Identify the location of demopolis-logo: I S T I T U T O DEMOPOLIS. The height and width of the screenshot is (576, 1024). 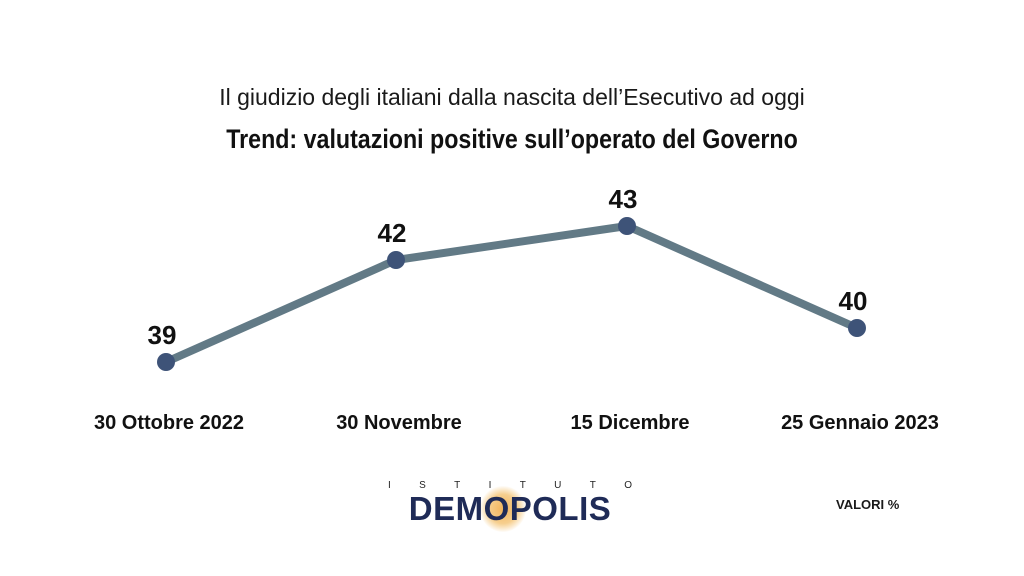
(510, 506).